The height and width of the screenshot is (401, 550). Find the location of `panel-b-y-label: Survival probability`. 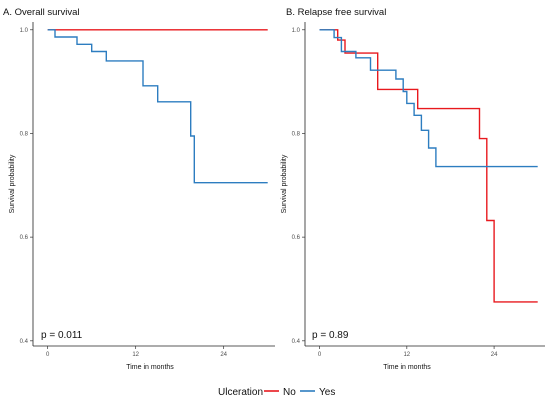

panel-b-y-label: Survival probability is located at coordinates (284, 183).